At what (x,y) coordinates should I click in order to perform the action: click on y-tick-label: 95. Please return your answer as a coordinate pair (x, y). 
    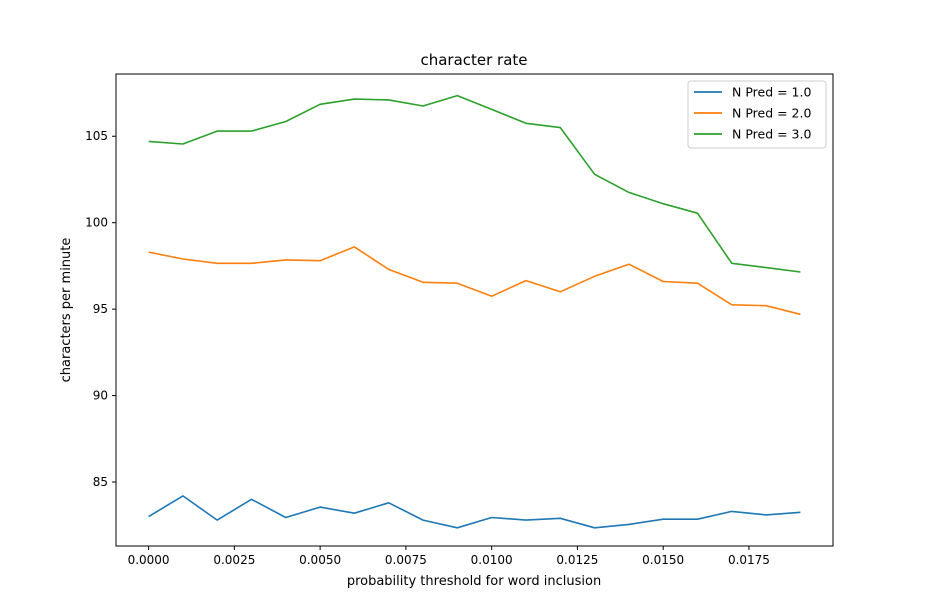
    Looking at the image, I should click on (100, 309).